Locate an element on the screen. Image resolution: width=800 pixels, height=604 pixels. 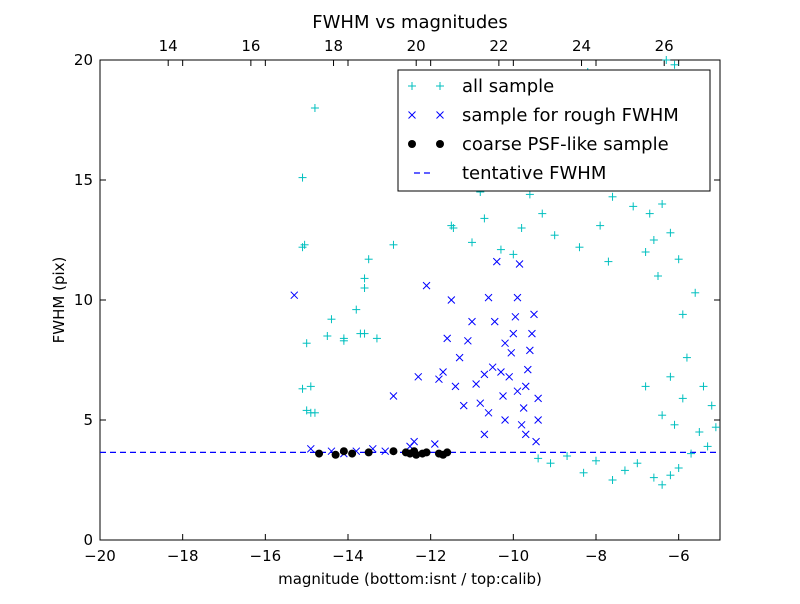
y-tick-label: 5 is located at coordinates (88, 420).